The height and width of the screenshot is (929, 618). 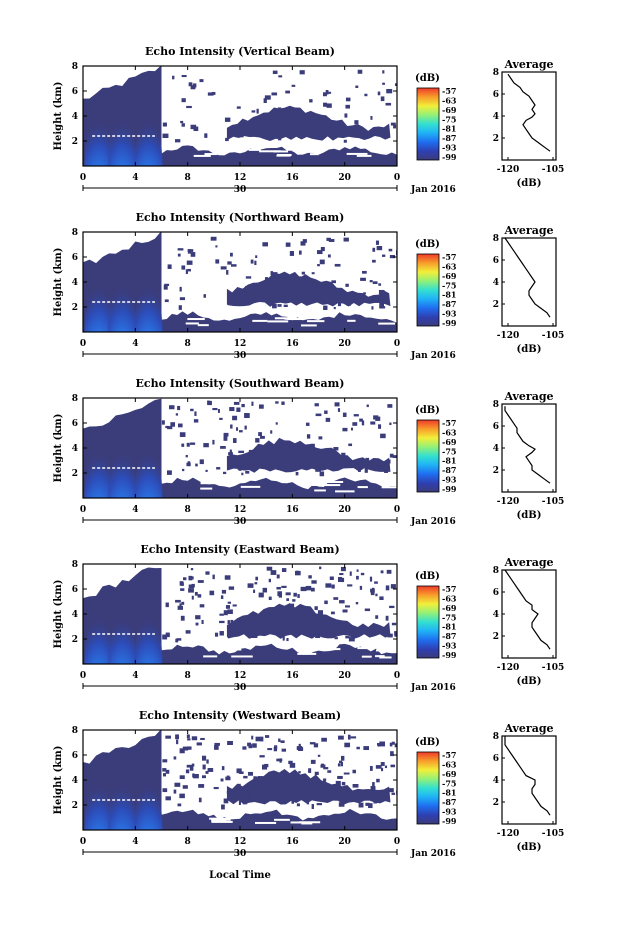 What do you see at coordinates (496, 759) in the screenshot?
I see `average-y-tick-label: 6` at bounding box center [496, 759].